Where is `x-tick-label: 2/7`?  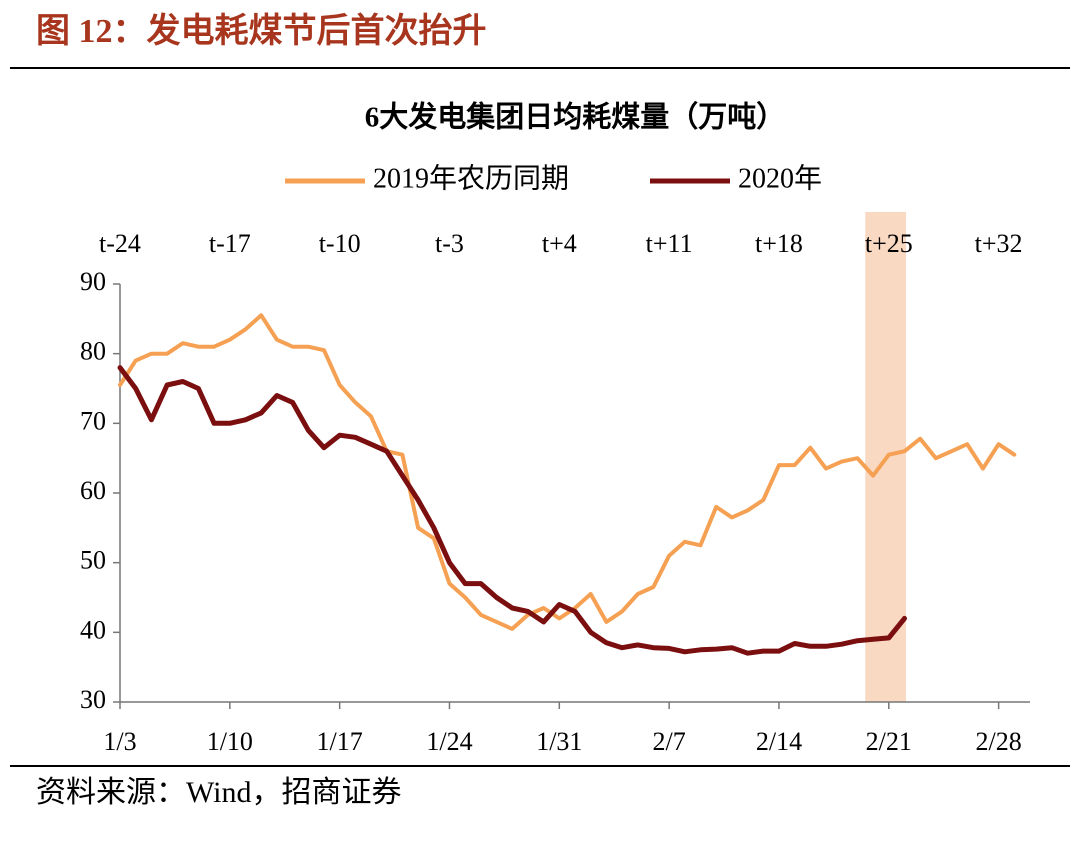 x-tick-label: 2/7 is located at coordinates (669, 741).